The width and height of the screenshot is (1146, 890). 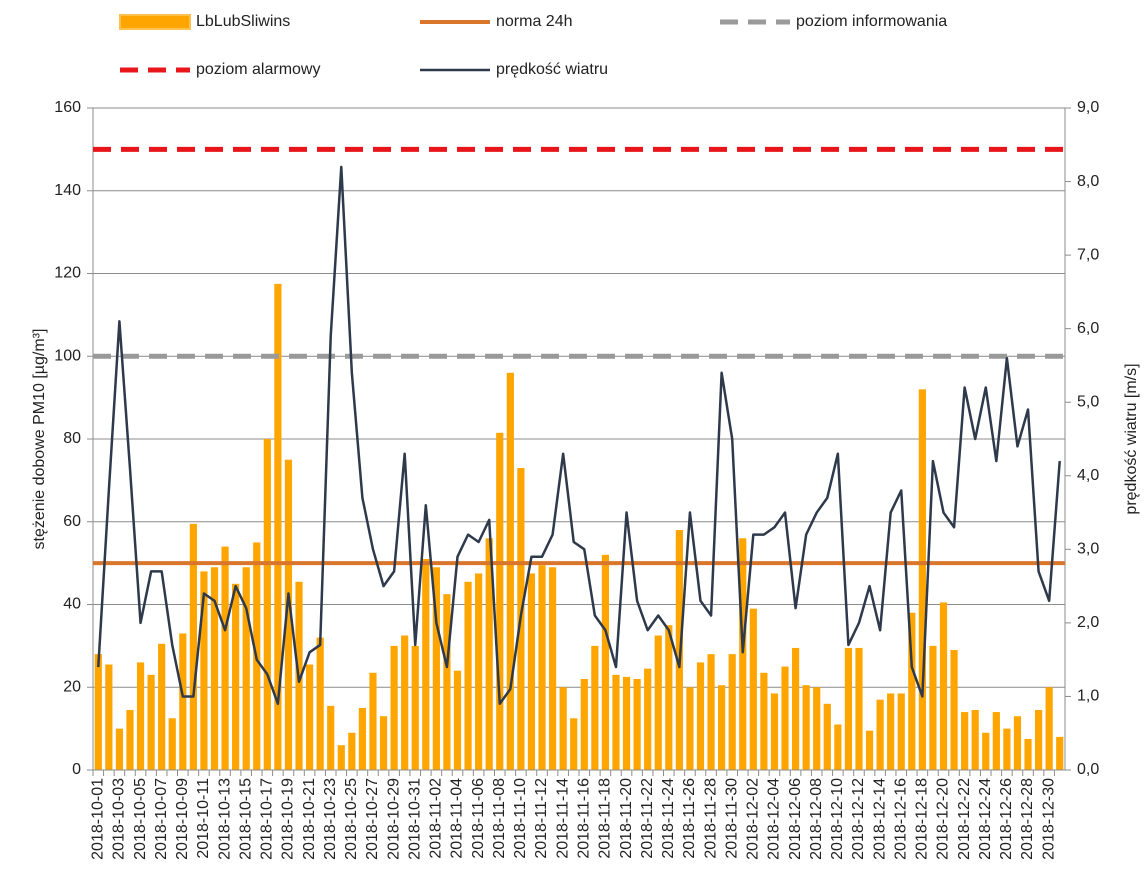 What do you see at coordinates (351, 819) in the screenshot?
I see `x-tick-label: 2018-10-25` at bounding box center [351, 819].